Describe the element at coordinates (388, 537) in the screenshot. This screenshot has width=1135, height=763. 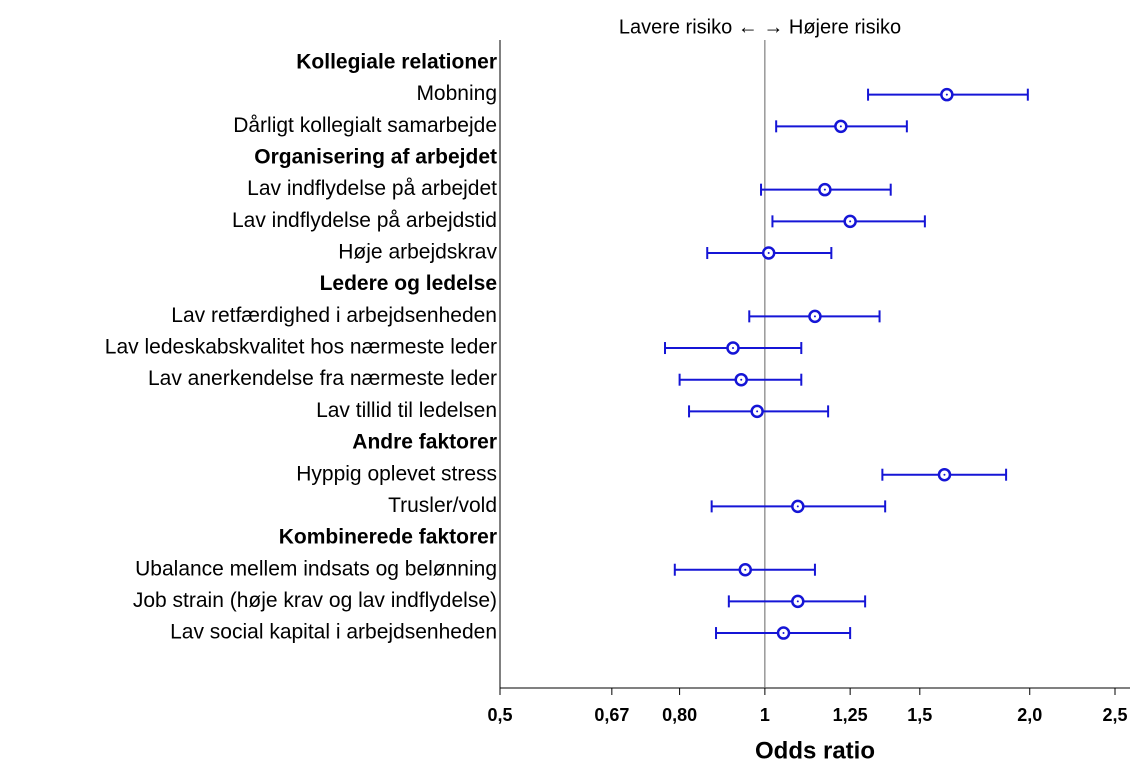
I see `group-heading: Kombinerede faktorer` at that location.